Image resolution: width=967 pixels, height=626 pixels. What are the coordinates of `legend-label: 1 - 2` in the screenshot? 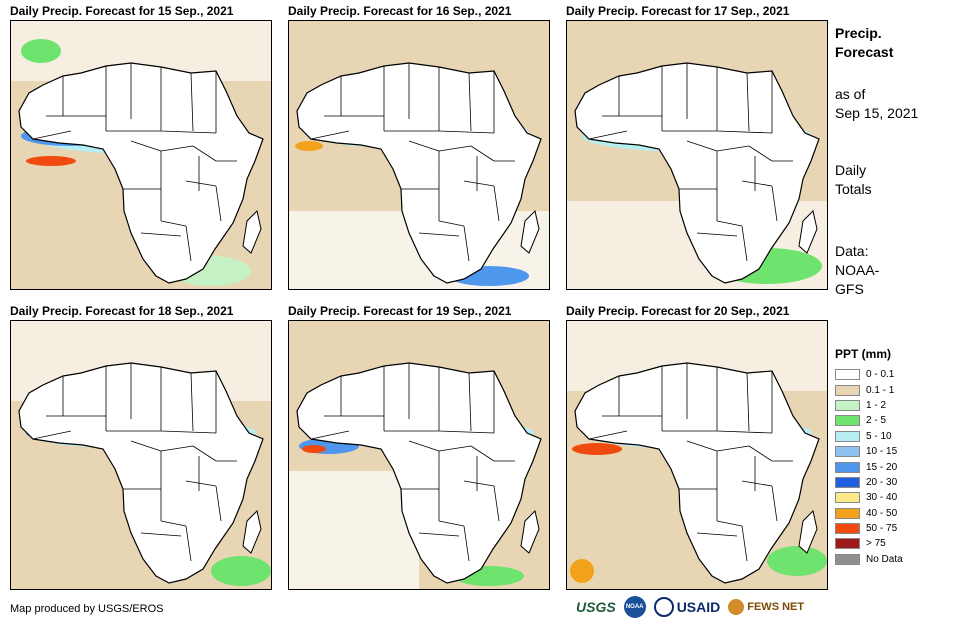 It's located at (876, 405).